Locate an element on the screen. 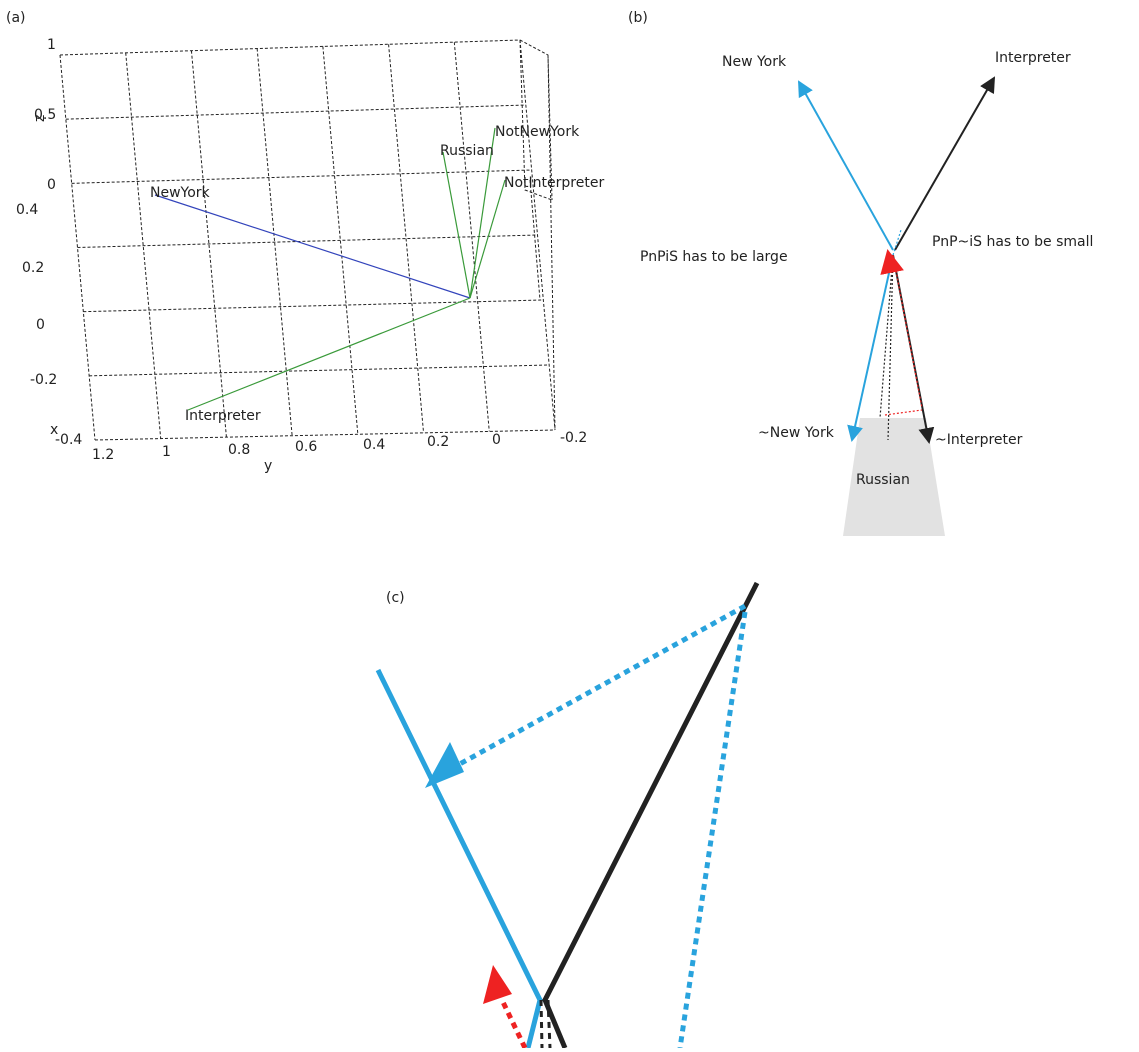 This screenshot has width=1139, height=1052. note: PnP~iS has to be small is located at coordinates (1012, 242).